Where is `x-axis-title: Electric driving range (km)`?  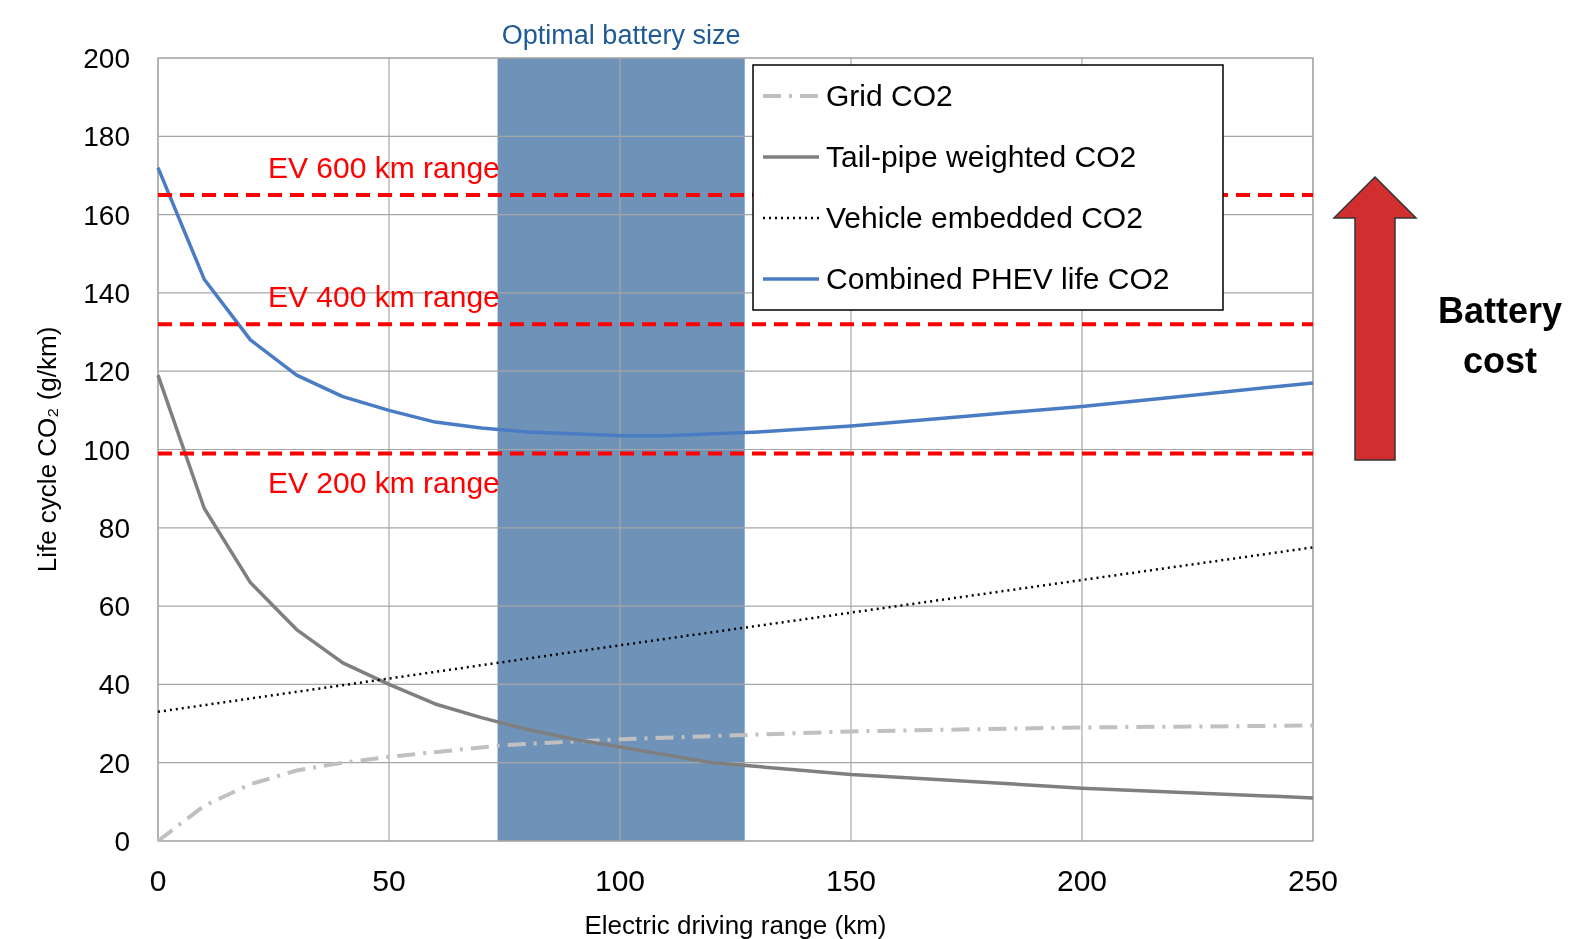 x-axis-title: Electric driving range (km) is located at coordinates (735, 924).